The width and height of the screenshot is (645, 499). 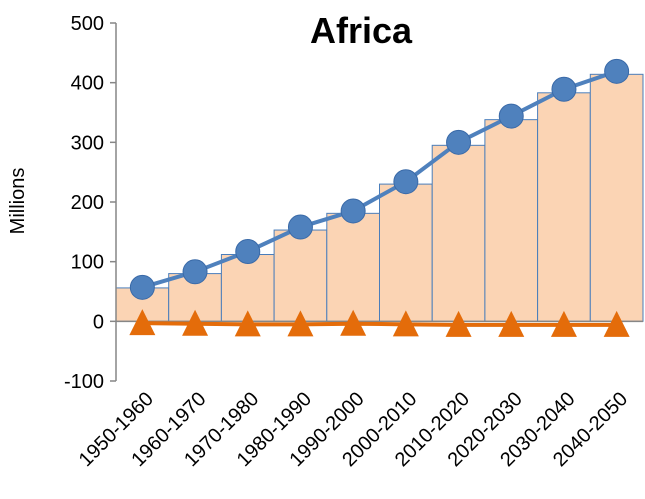 What do you see at coordinates (98, 322) in the screenshot?
I see `y-tick-label: 0` at bounding box center [98, 322].